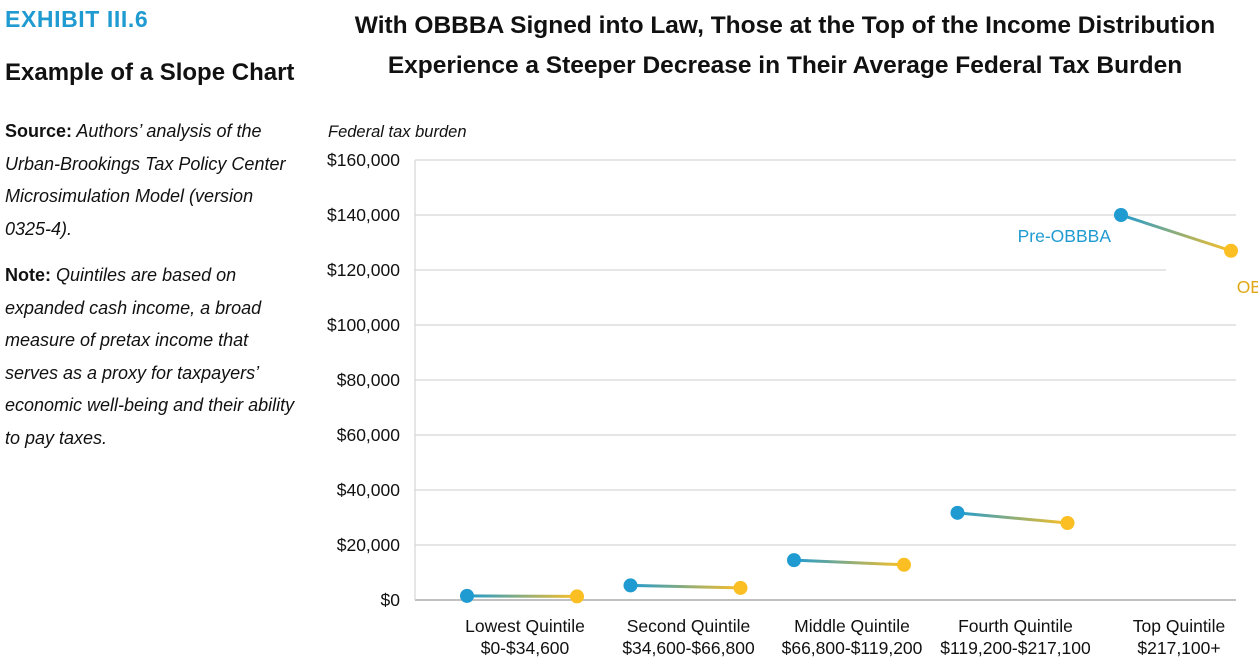 This screenshot has width=1258, height=665. What do you see at coordinates (852, 648) in the screenshot?
I see `x-tick-range-label: $66,800-$119,200` at bounding box center [852, 648].